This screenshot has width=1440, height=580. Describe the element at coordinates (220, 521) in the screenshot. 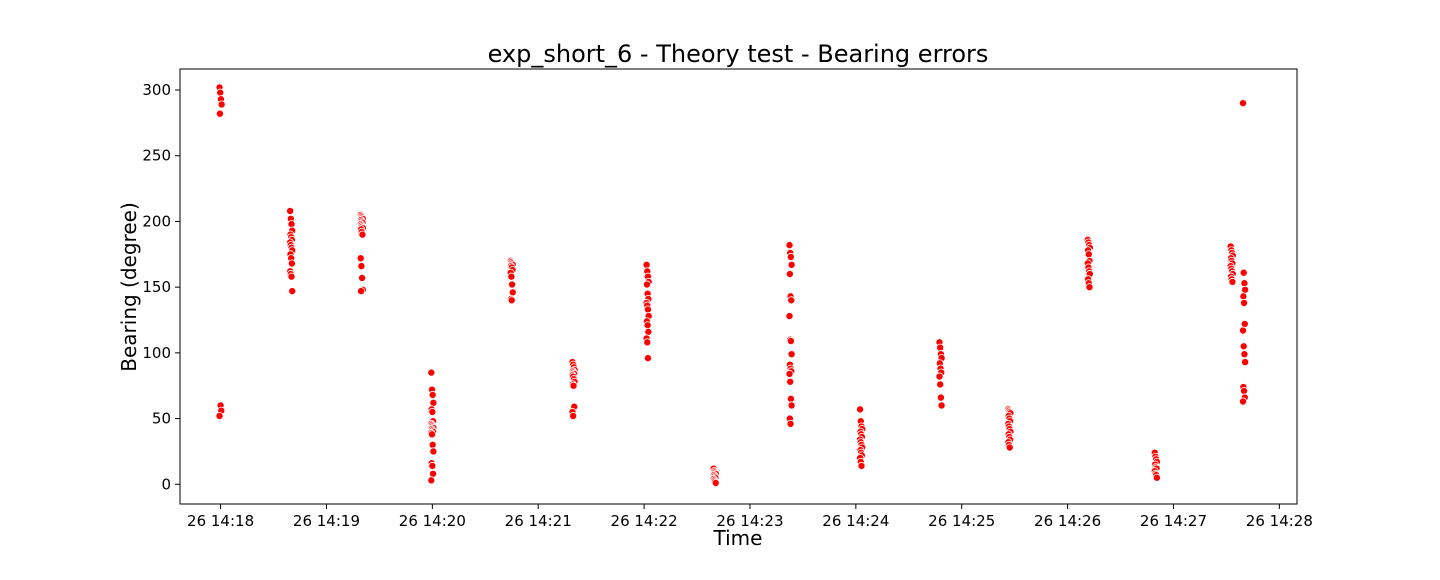

I see `x-tick-label: 26 14:18` at that location.